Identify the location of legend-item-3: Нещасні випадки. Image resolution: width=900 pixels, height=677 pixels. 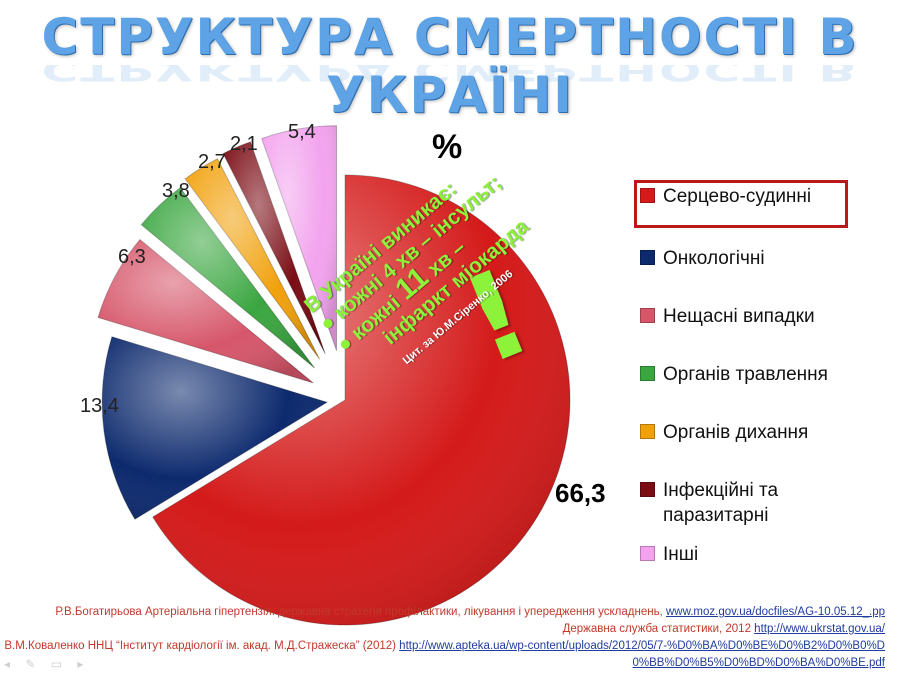
(727, 316).